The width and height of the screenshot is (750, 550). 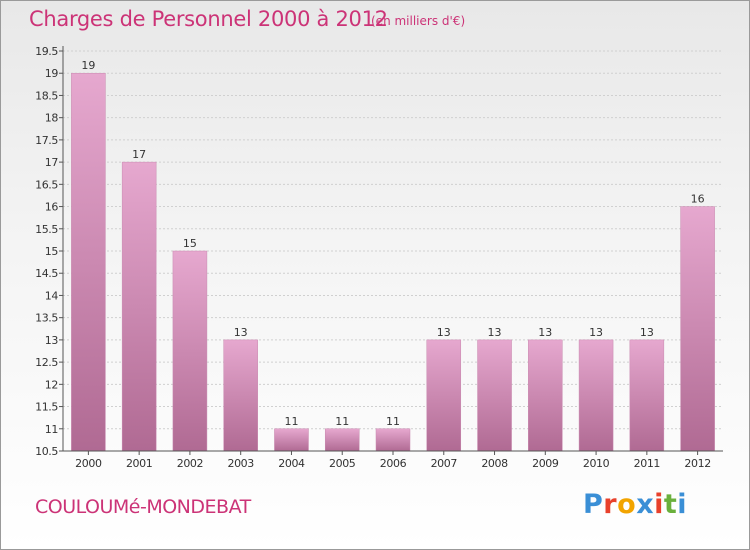 What do you see at coordinates (393, 440) in the screenshot?
I see `bar-2006` at bounding box center [393, 440].